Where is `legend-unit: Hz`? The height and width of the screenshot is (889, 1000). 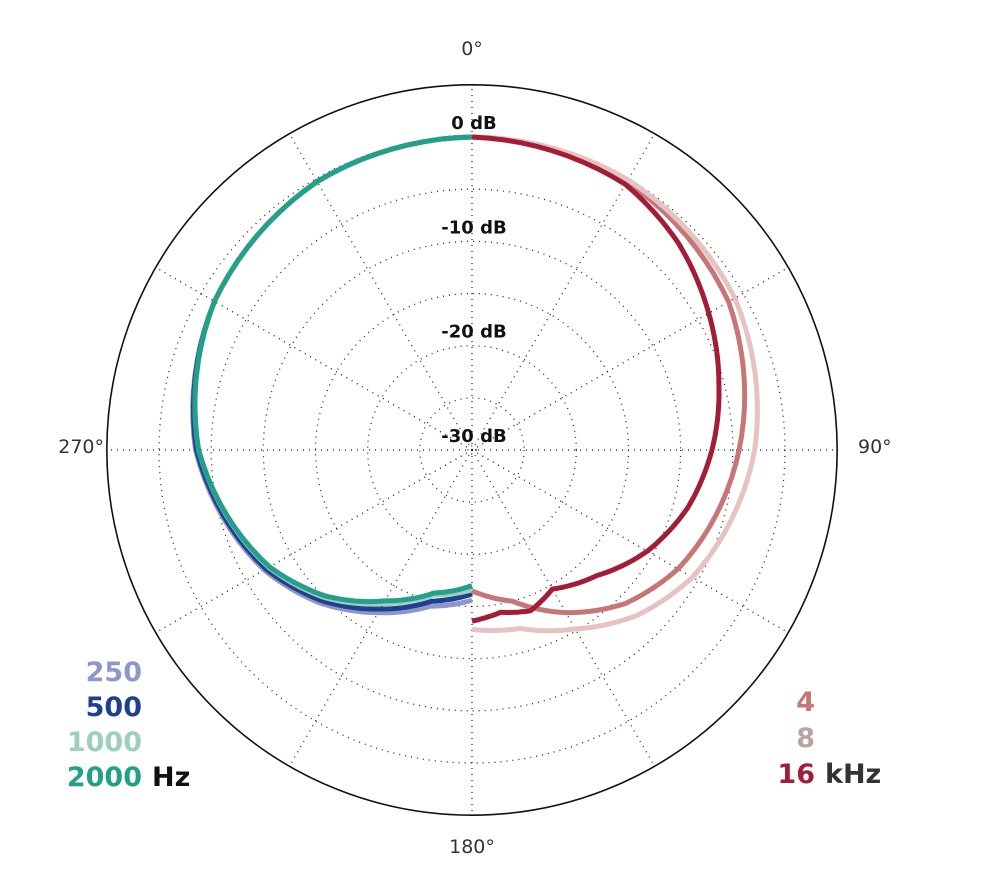
legend-unit: Hz is located at coordinates (171, 777).